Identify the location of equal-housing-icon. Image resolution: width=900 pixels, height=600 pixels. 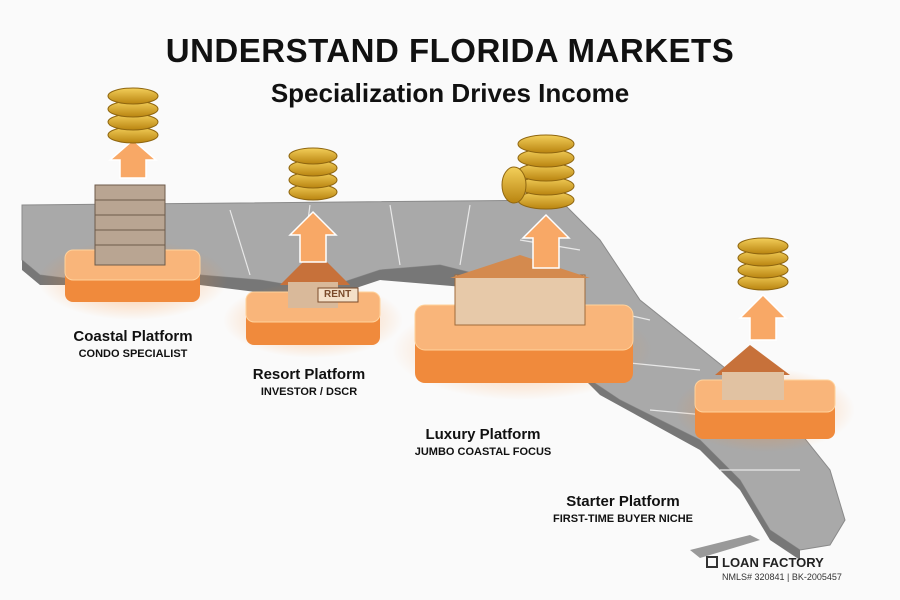
(712, 562).